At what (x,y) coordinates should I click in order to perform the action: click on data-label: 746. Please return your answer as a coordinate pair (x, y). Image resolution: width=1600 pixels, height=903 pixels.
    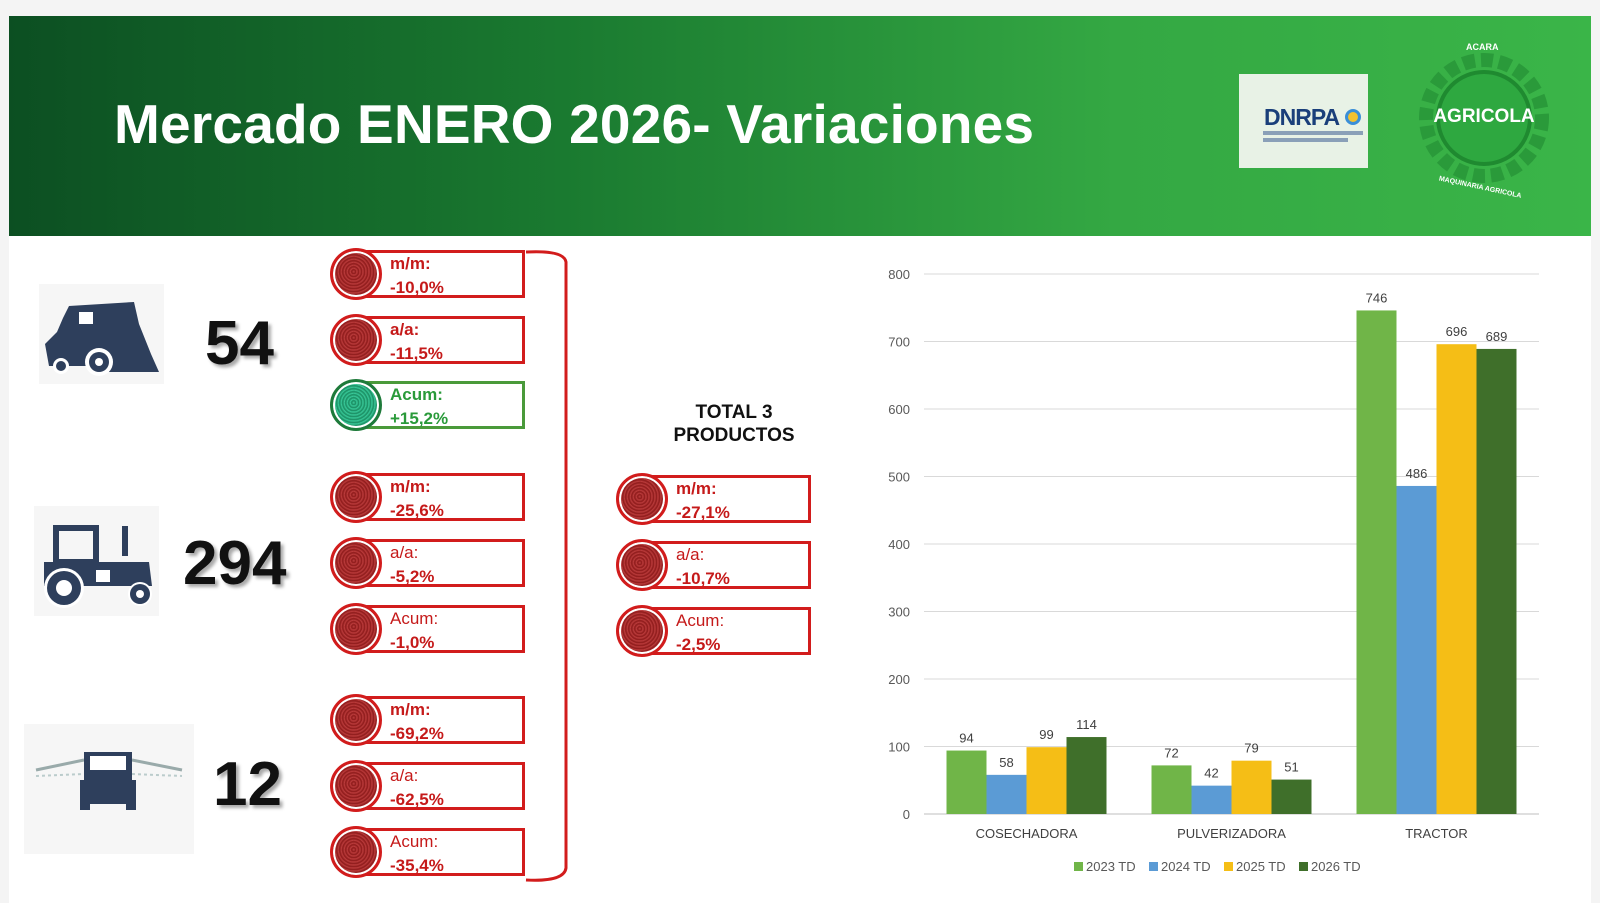
    Looking at the image, I should click on (1377, 297).